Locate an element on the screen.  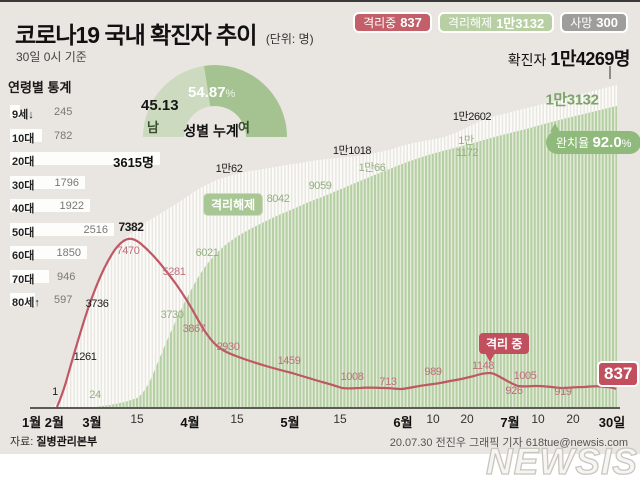
age-row-20대: 20대 3615명 is located at coordinates (115, 161).